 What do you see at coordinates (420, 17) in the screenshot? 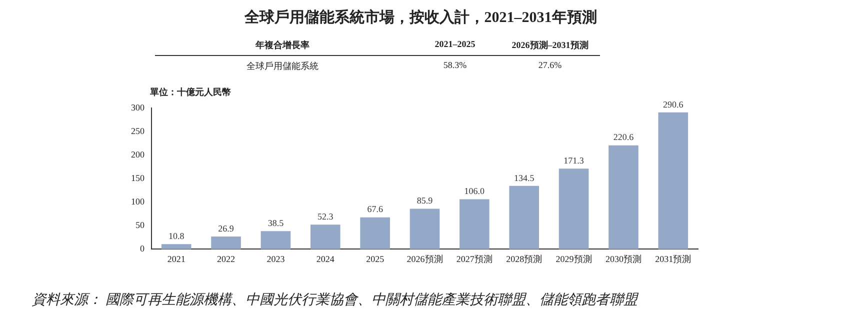
I see `chart-title: 全球戶用儲能系統市場，按收入計，2021–2031年預測` at bounding box center [420, 17].